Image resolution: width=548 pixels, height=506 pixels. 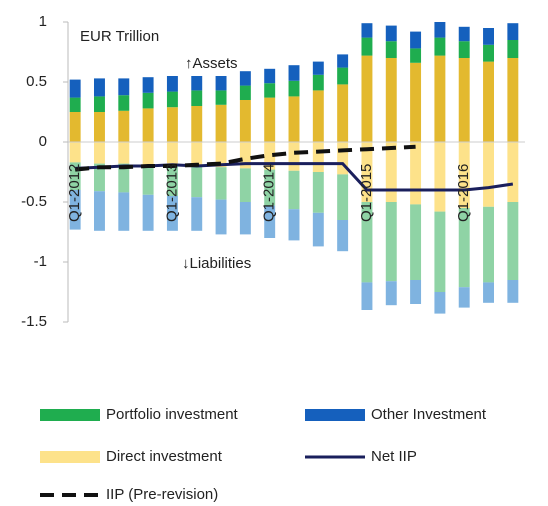 I want to click on x-tick-label: Q1-2016, so click(x=463, y=193).